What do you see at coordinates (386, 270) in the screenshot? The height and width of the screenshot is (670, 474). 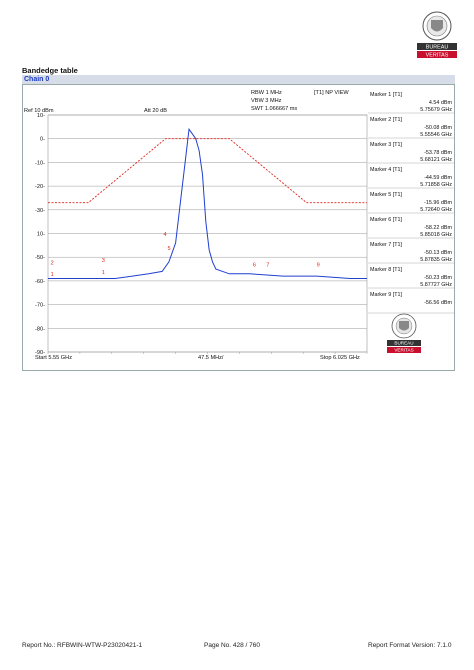 I see `marker-table-name: Marker 8 [T1]` at bounding box center [386, 270].